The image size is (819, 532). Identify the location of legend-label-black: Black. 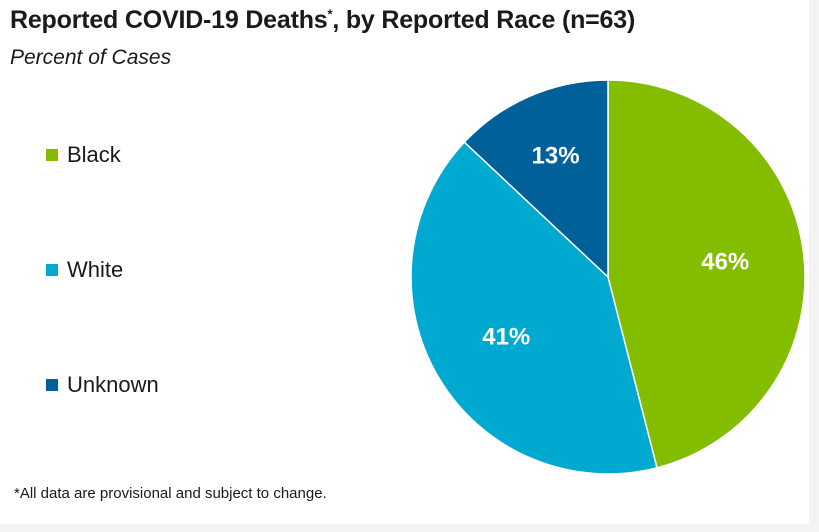
(94, 154).